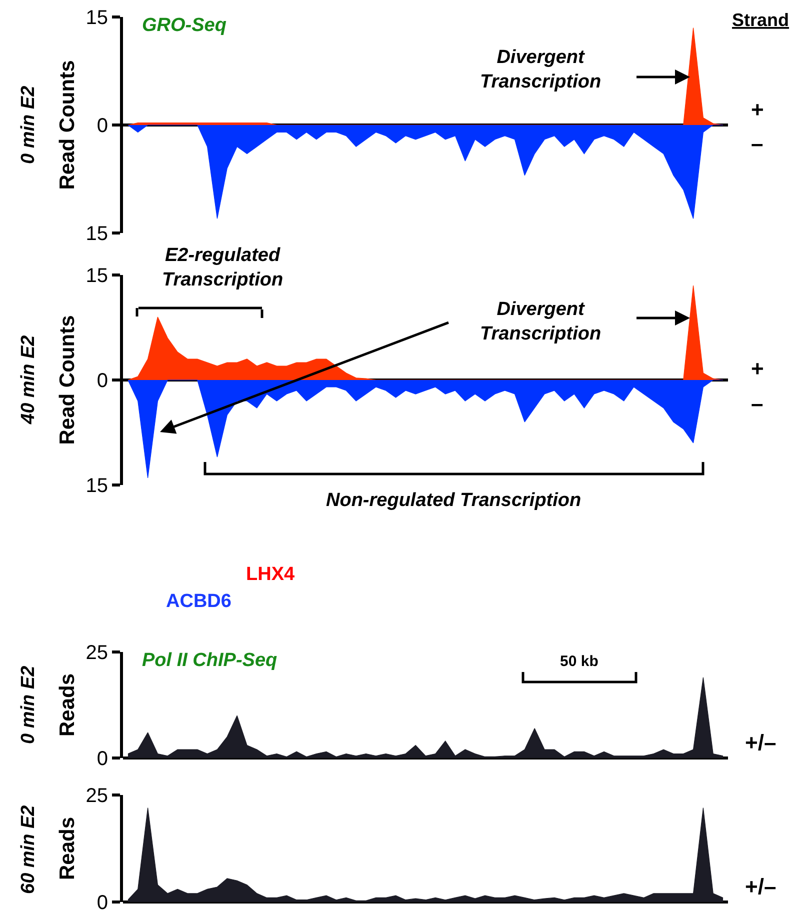 The width and height of the screenshot is (801, 918). What do you see at coordinates (184, 25) in the screenshot?
I see `chart-title: GRO-Seq` at bounding box center [184, 25].